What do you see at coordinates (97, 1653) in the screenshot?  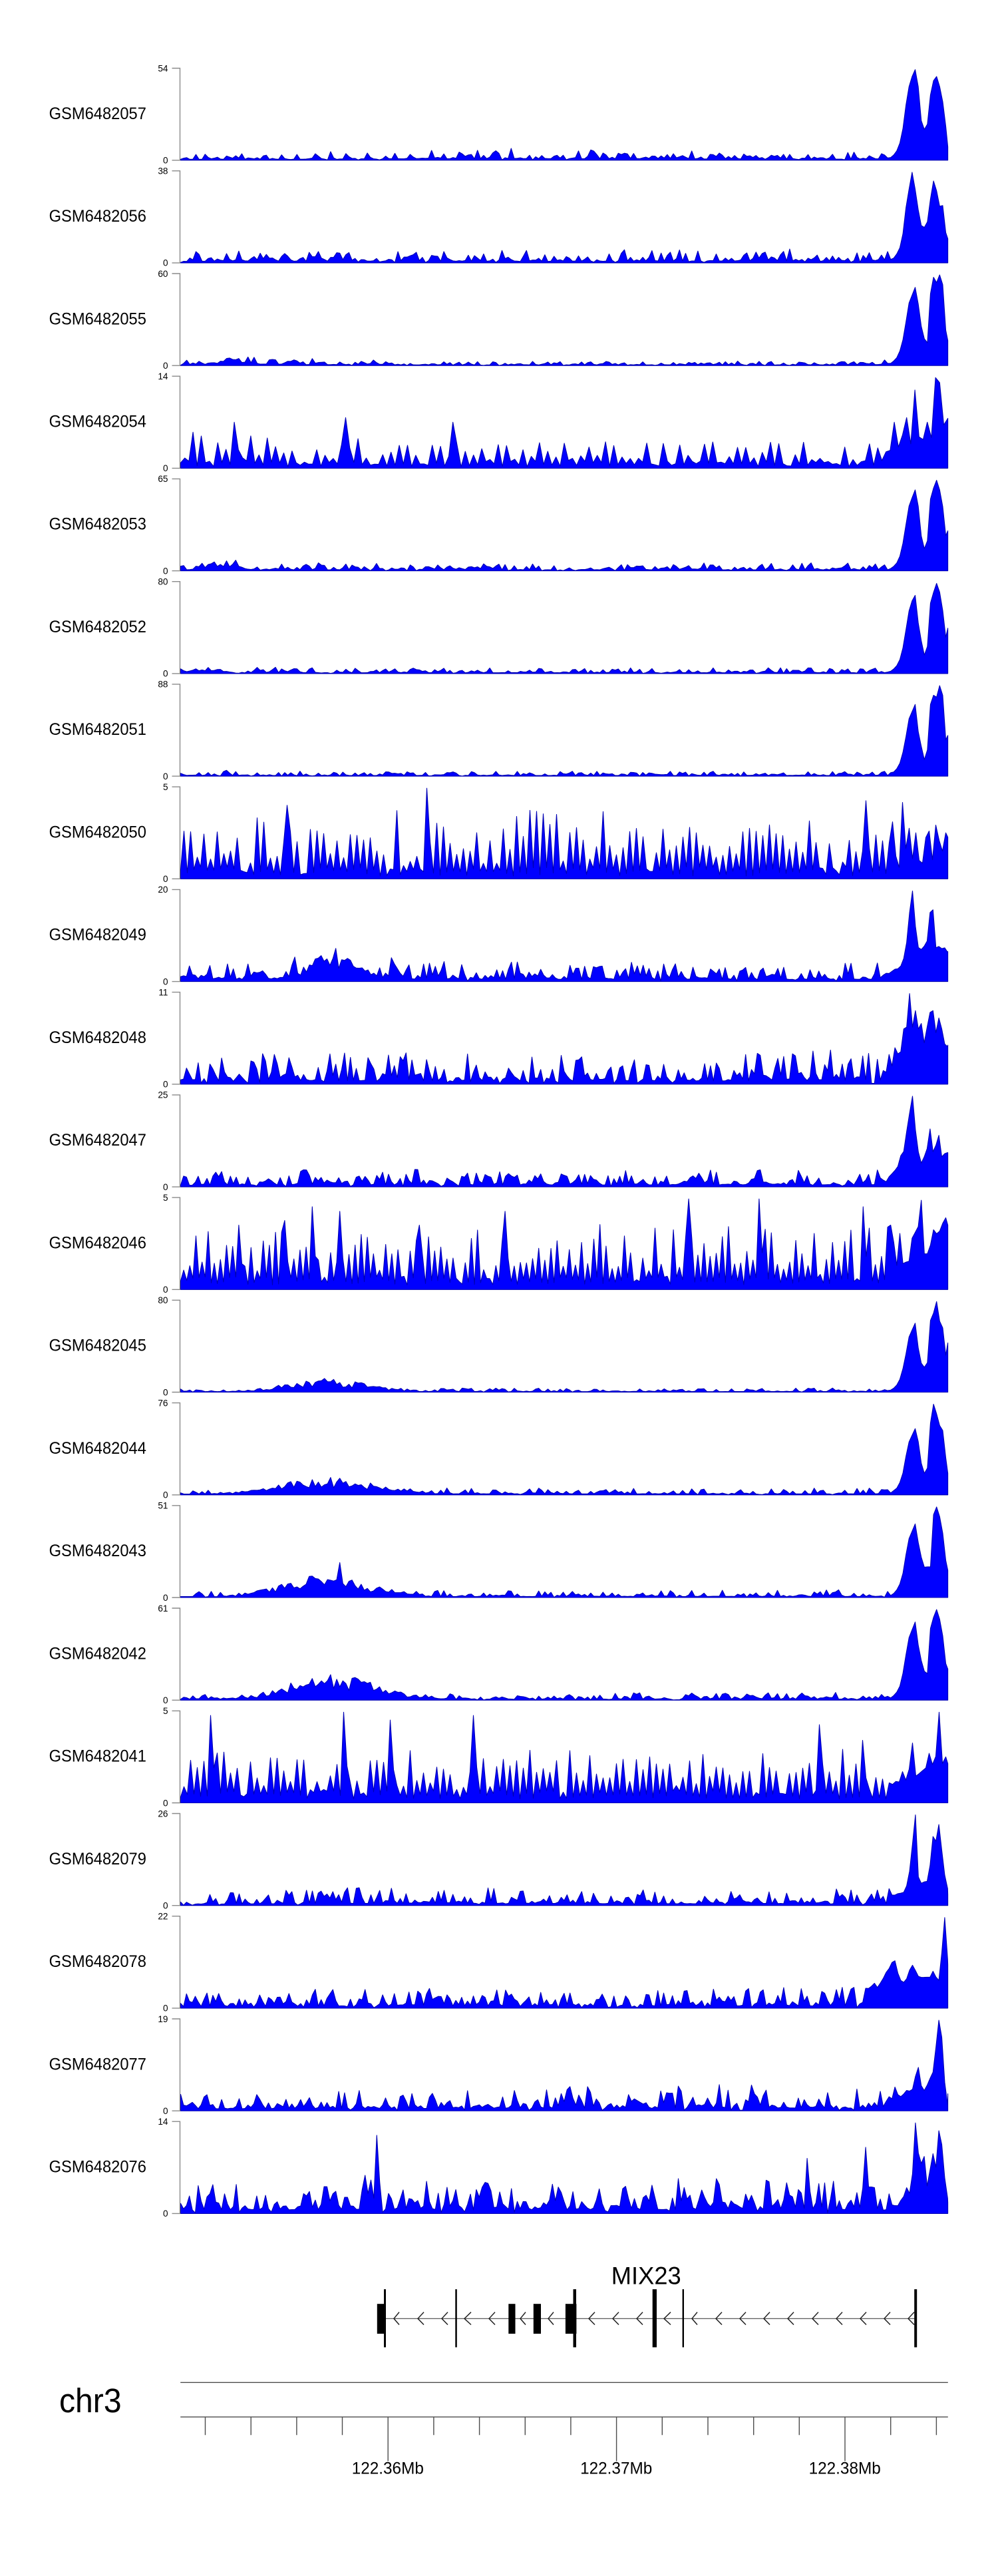 I see `svg-text: GSM6482042` at bounding box center [97, 1653].